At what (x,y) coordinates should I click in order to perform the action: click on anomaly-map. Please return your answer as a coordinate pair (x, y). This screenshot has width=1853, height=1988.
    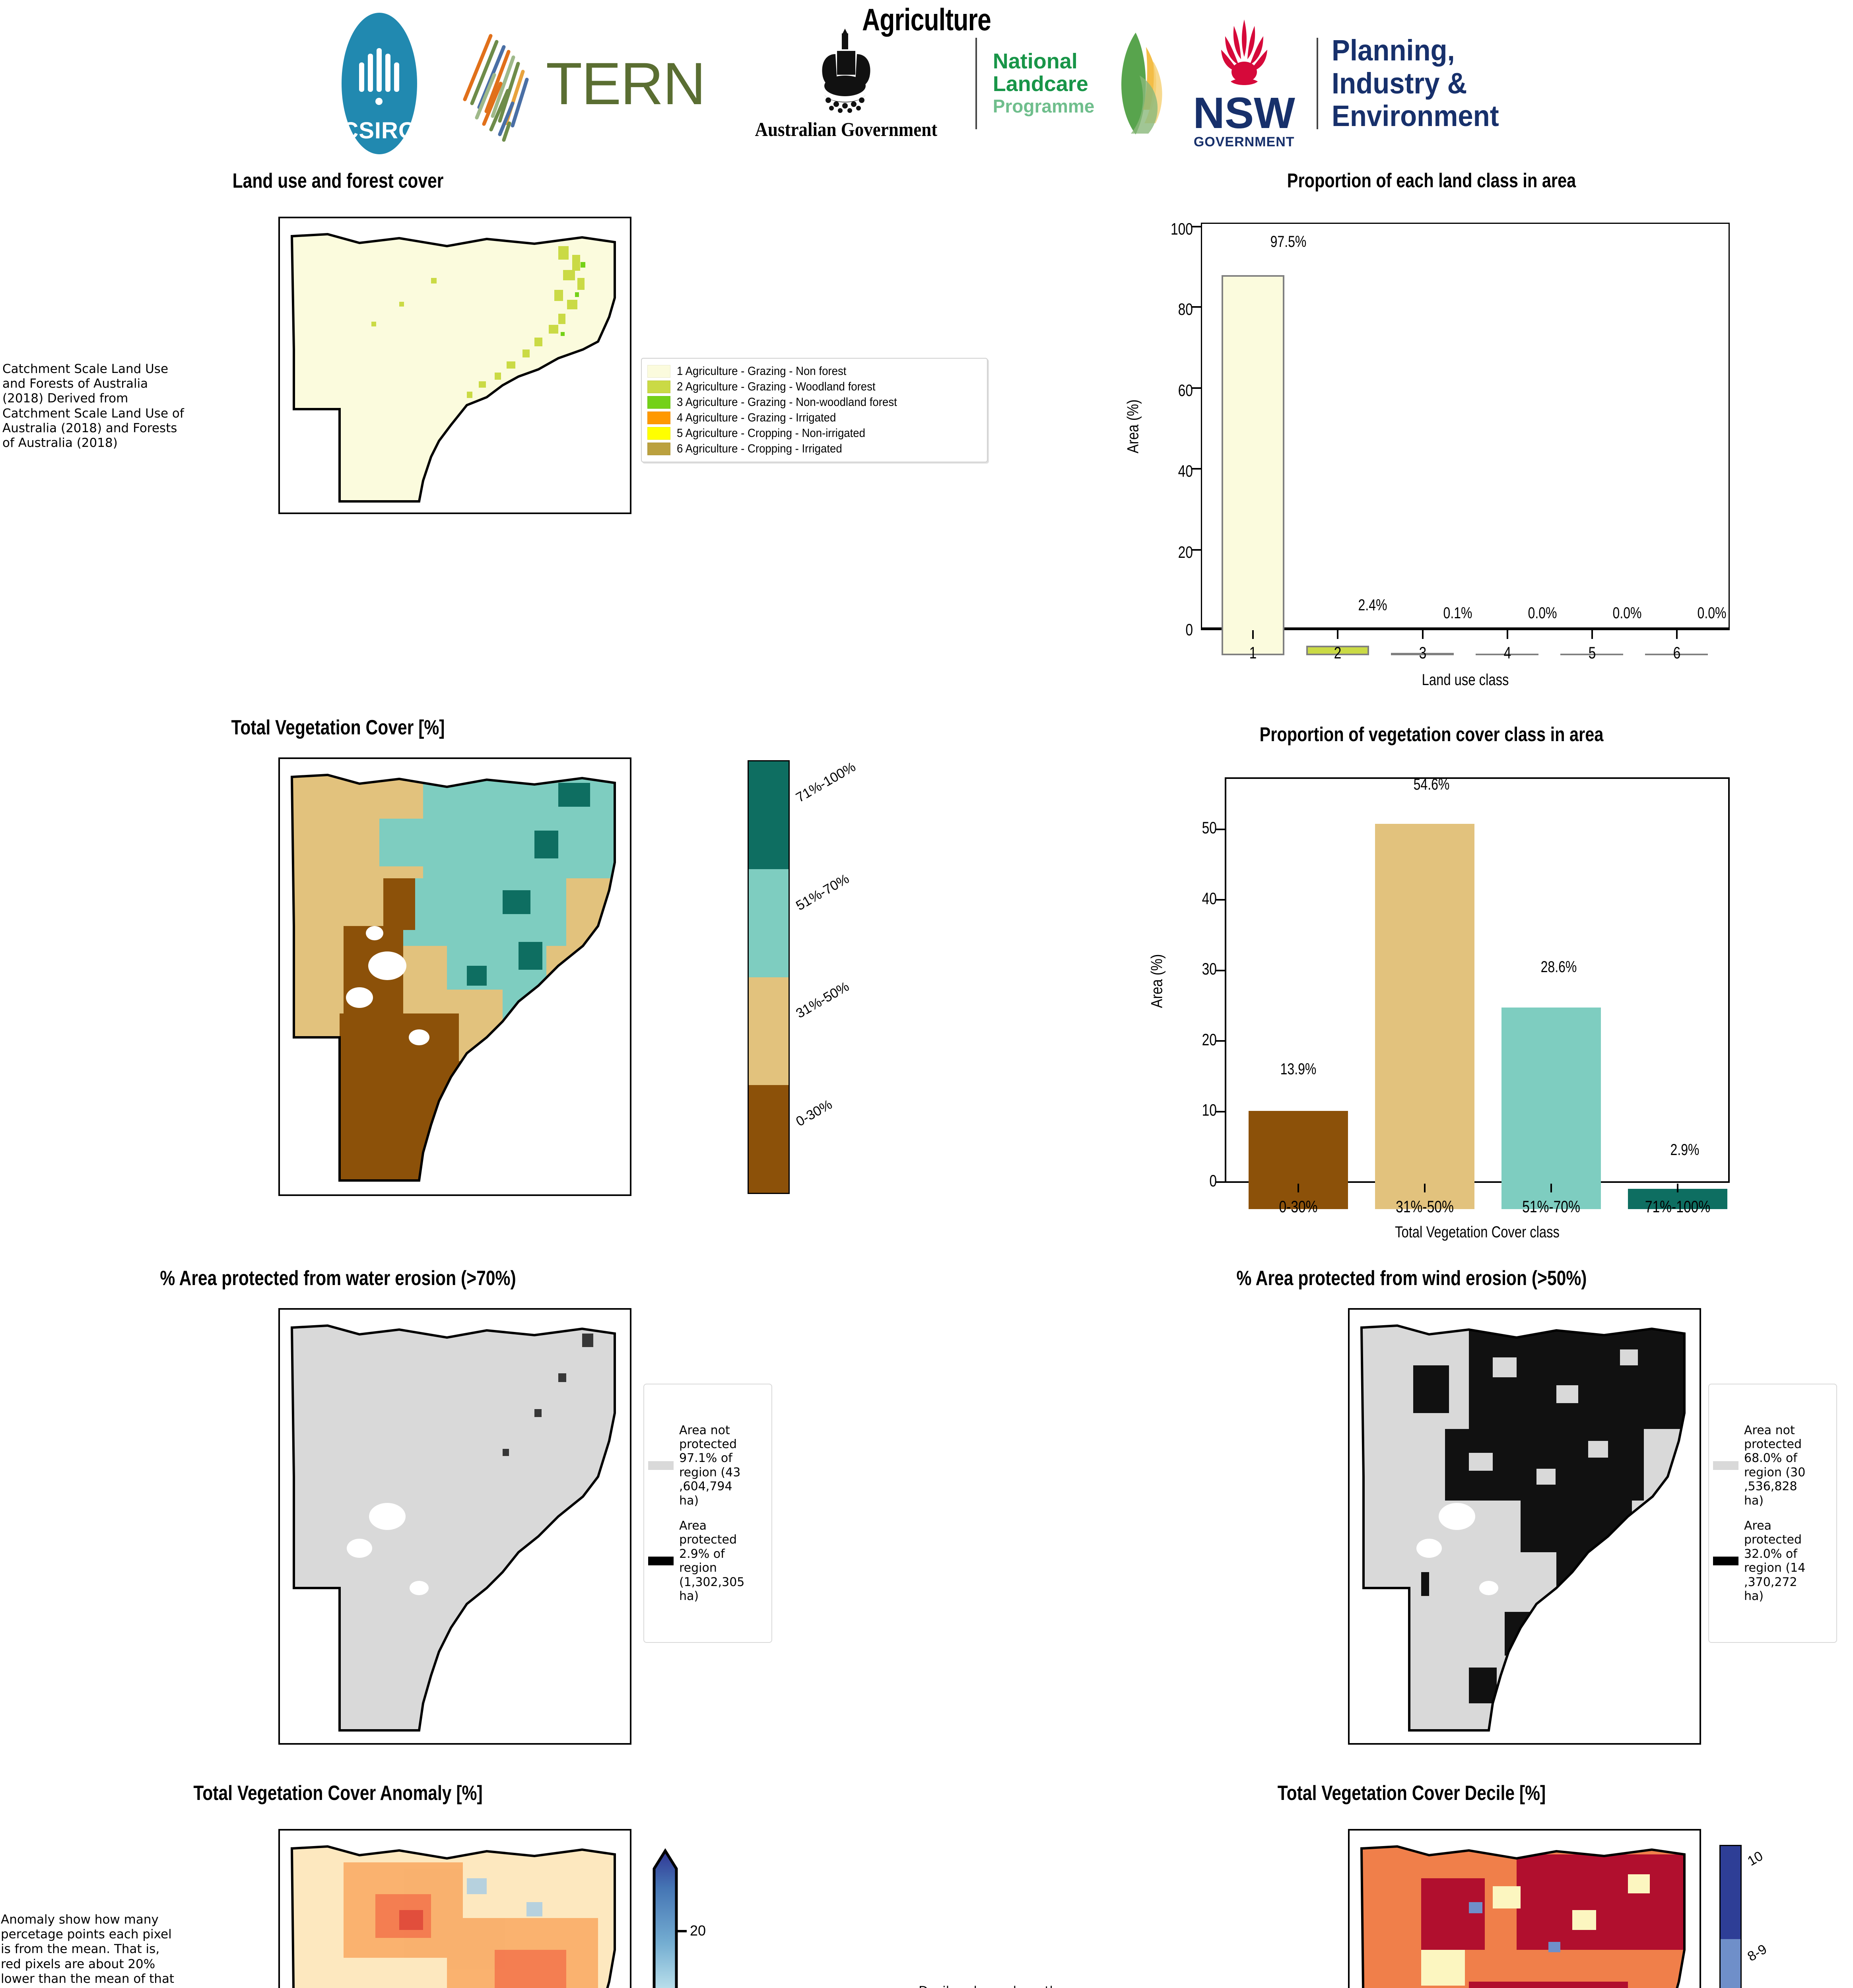
    Looking at the image, I should click on (455, 1908).